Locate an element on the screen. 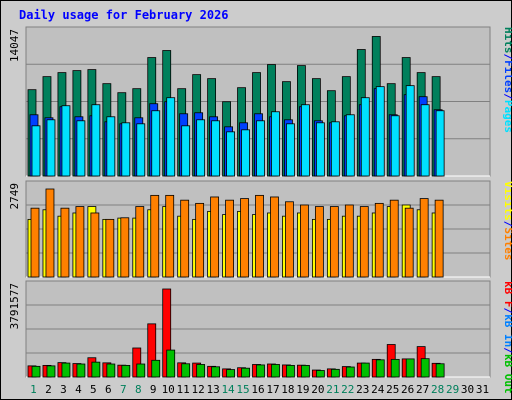 Image resolution: width=512 pixels, height=400 pixels. x-tick-label: 26 is located at coordinates (407, 389).